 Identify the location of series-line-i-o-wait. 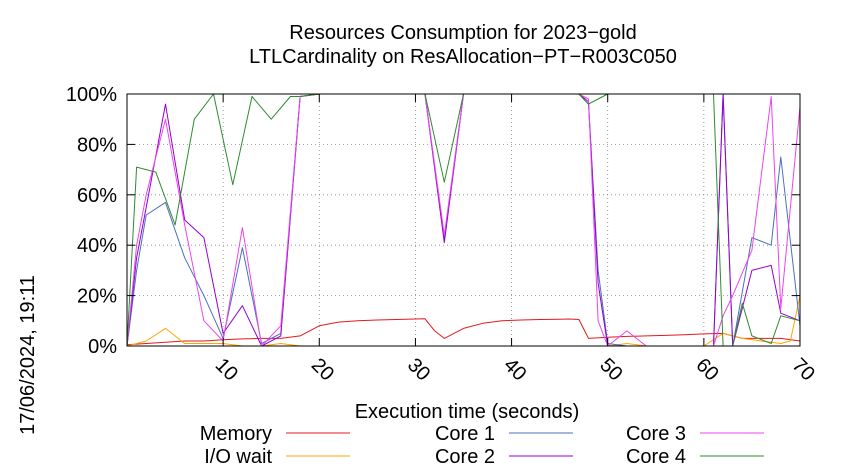
(463, 321).